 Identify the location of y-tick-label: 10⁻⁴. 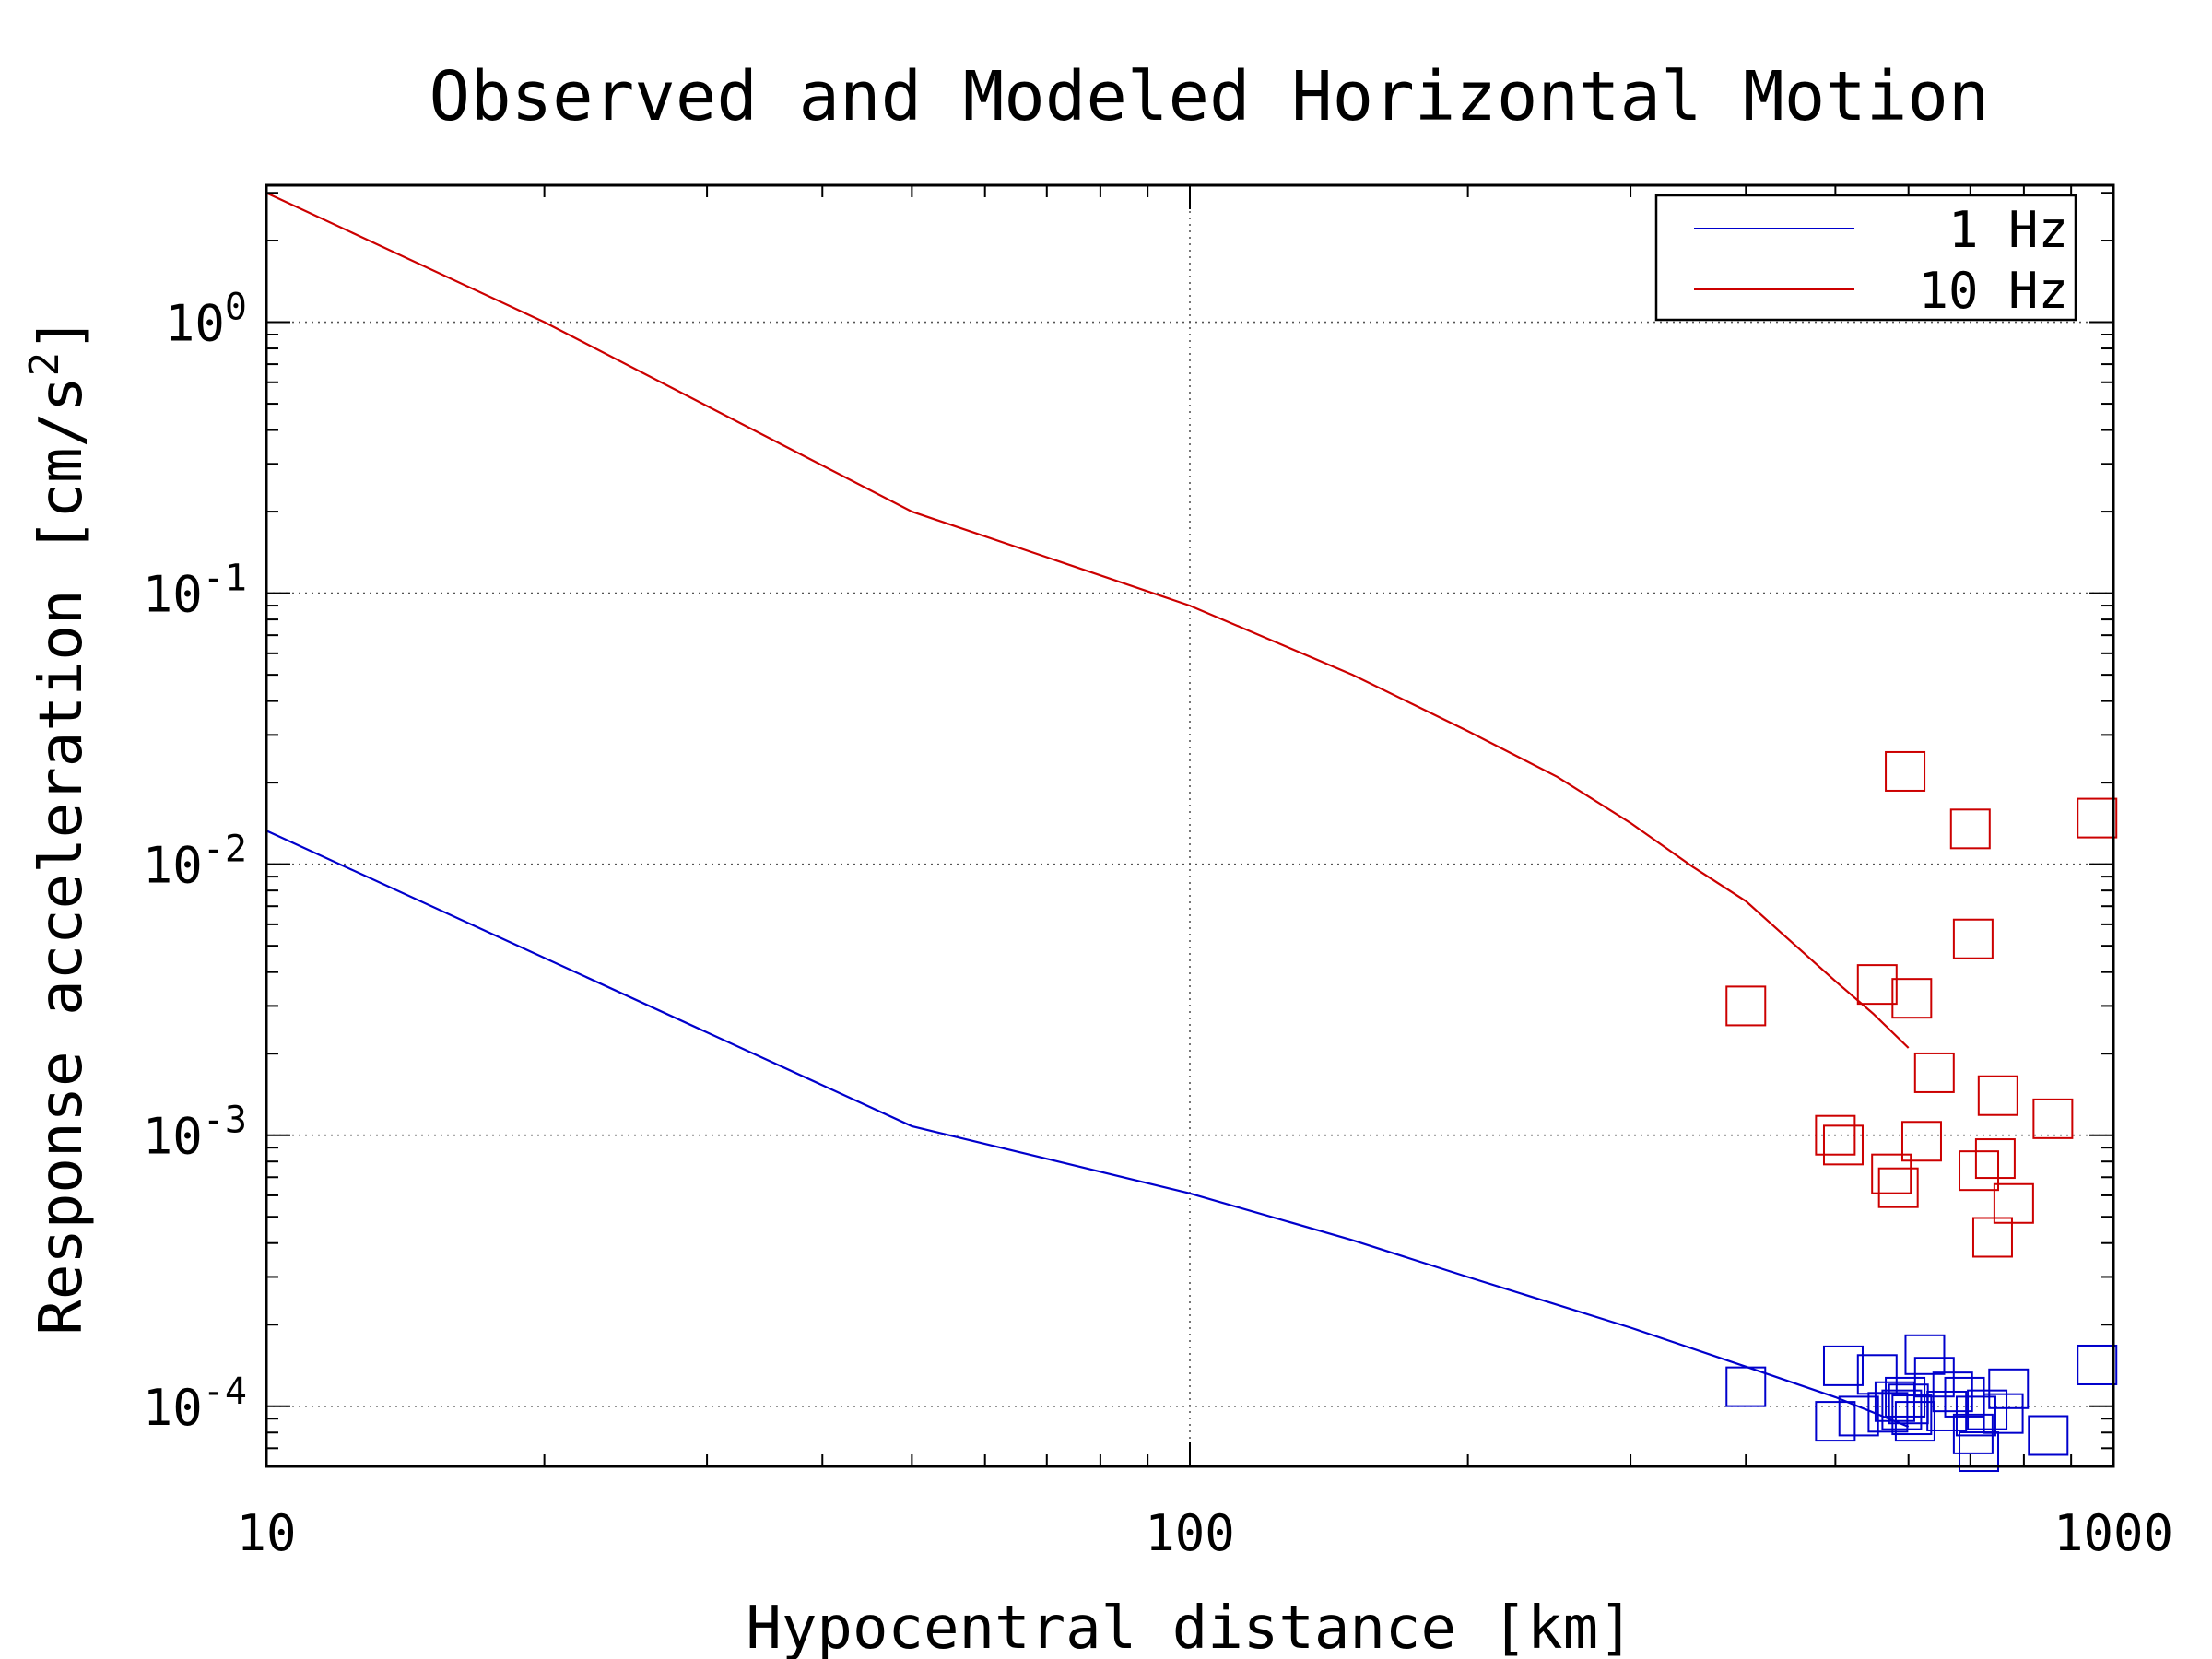
(195, 1404).